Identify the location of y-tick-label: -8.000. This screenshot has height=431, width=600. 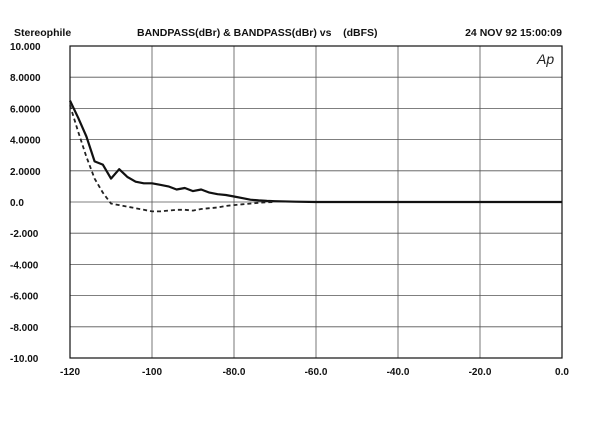
(24, 328).